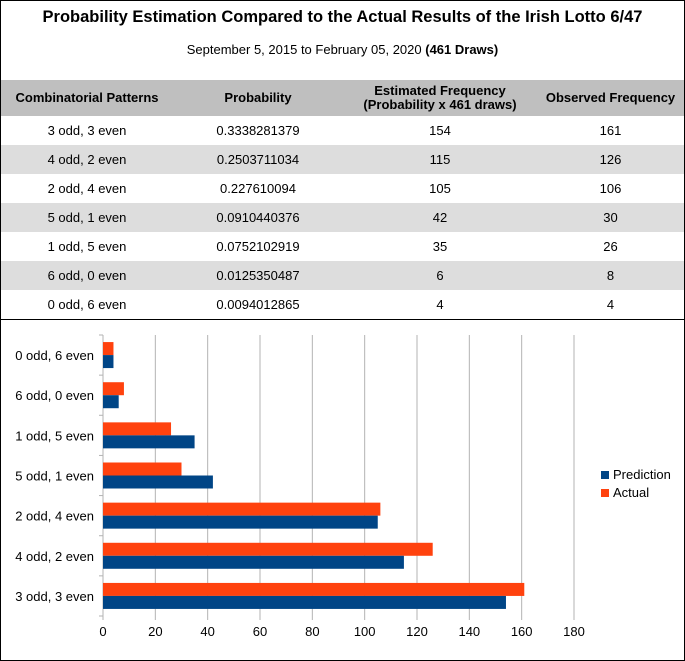 This screenshot has height=661, width=685. I want to click on header-estimated-line1: Estimated Frequency, so click(440, 90).